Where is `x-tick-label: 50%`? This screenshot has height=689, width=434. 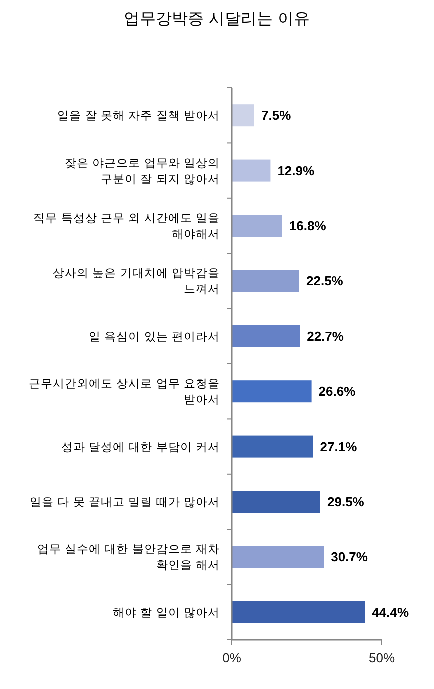 x-tick-label: 50% is located at coordinates (382, 658).